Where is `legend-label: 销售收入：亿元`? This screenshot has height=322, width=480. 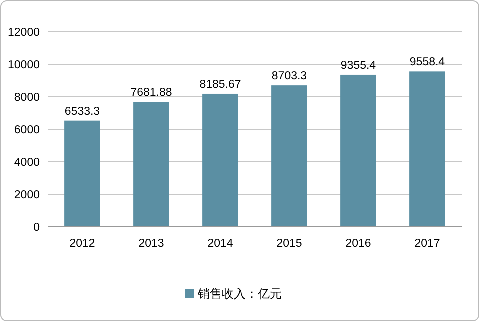 legend-label: 销售收入：亿元 is located at coordinates (239, 294).